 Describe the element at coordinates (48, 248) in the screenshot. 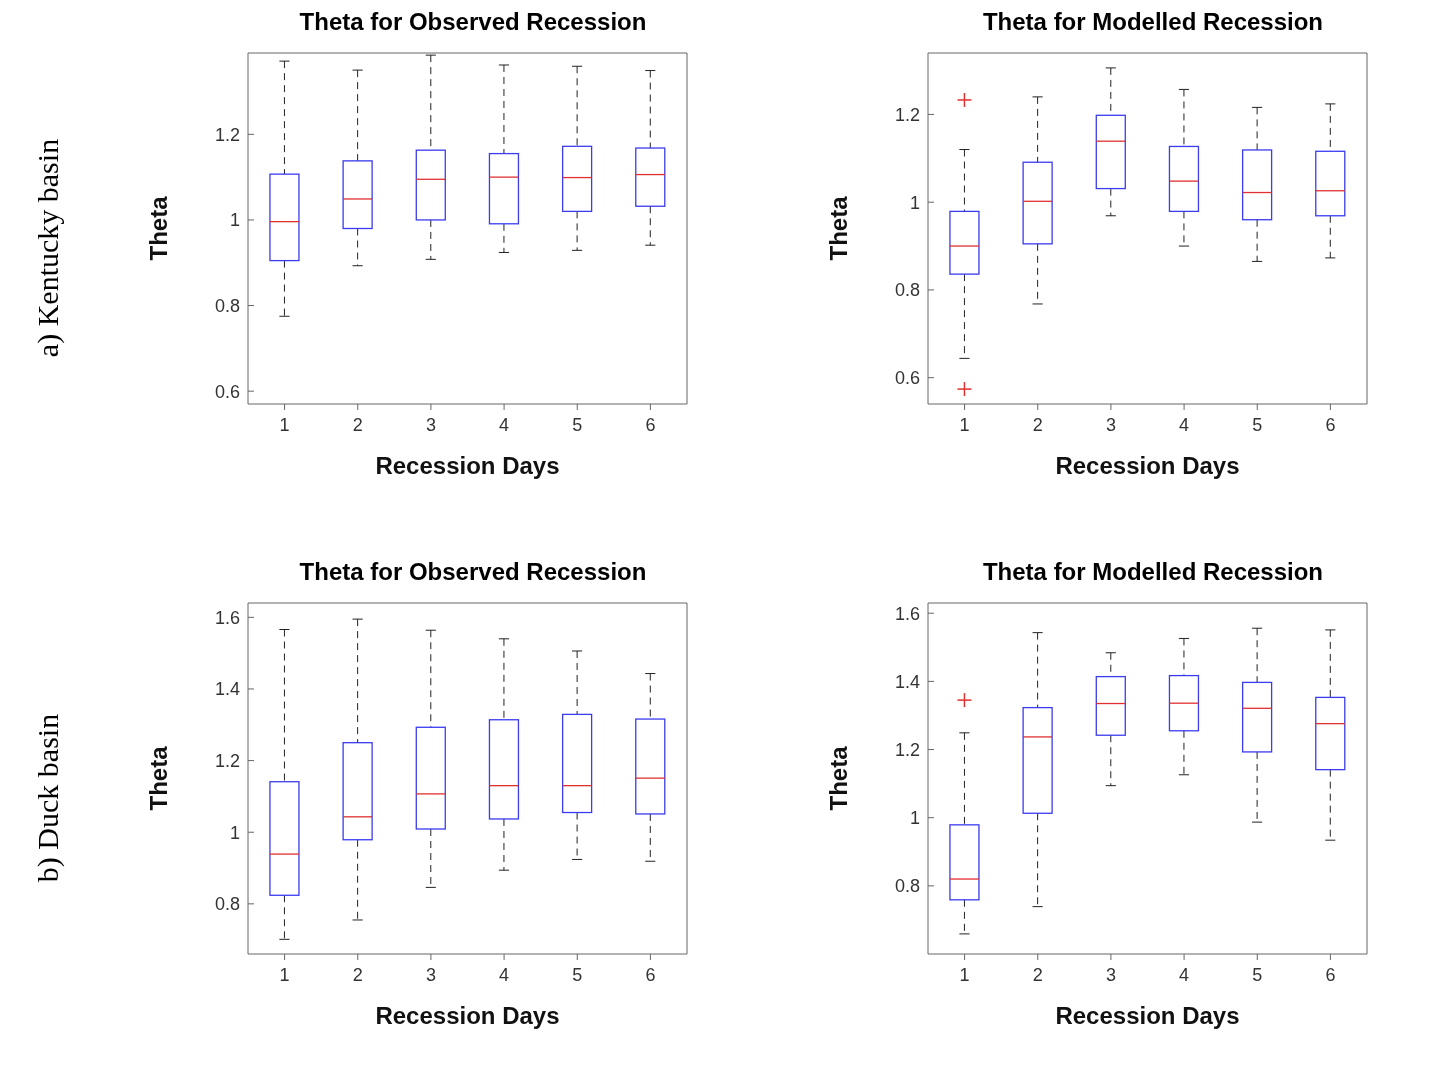

I see `text: a) Kentucky basin` at that location.